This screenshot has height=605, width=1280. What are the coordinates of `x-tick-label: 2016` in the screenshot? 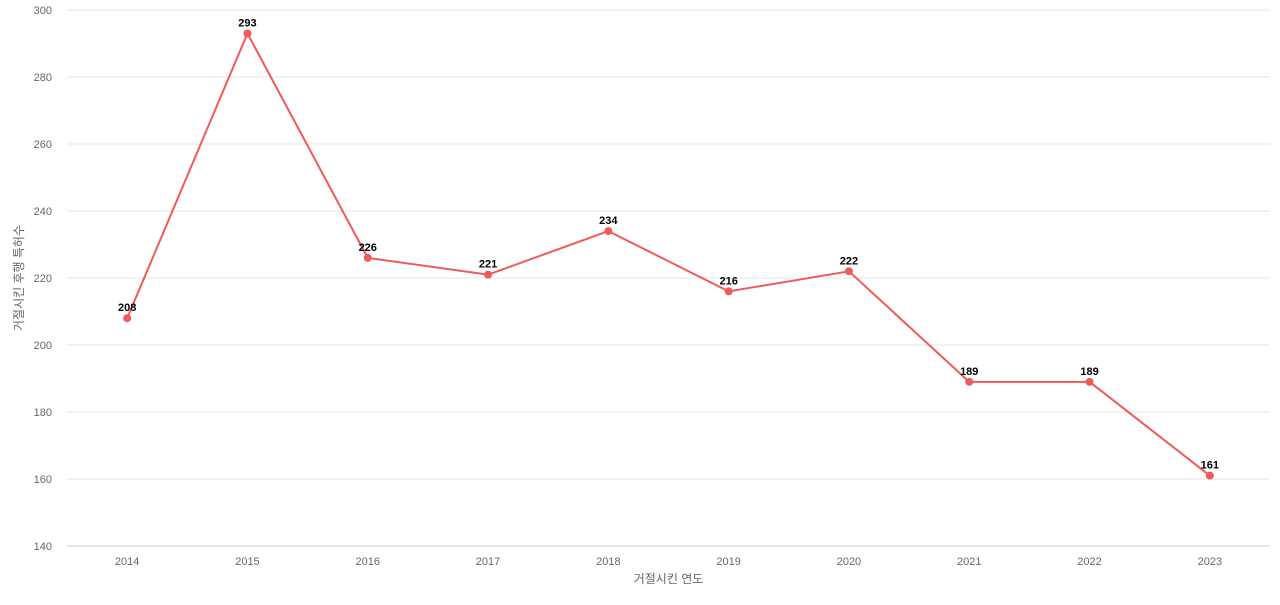 It's located at (368, 562).